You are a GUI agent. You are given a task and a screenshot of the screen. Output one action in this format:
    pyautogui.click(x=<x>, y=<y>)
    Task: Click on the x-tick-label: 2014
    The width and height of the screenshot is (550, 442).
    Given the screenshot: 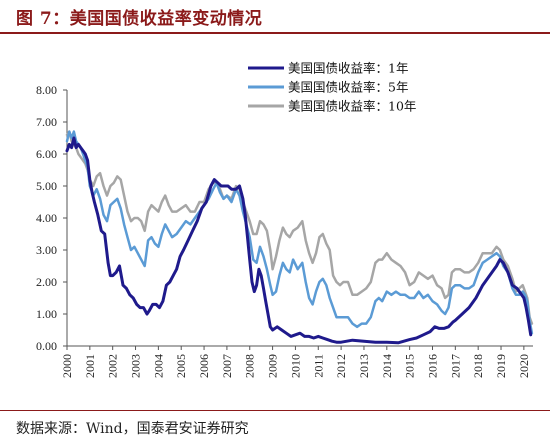 What is the action you would take?
    pyautogui.click(x=387, y=366)
    